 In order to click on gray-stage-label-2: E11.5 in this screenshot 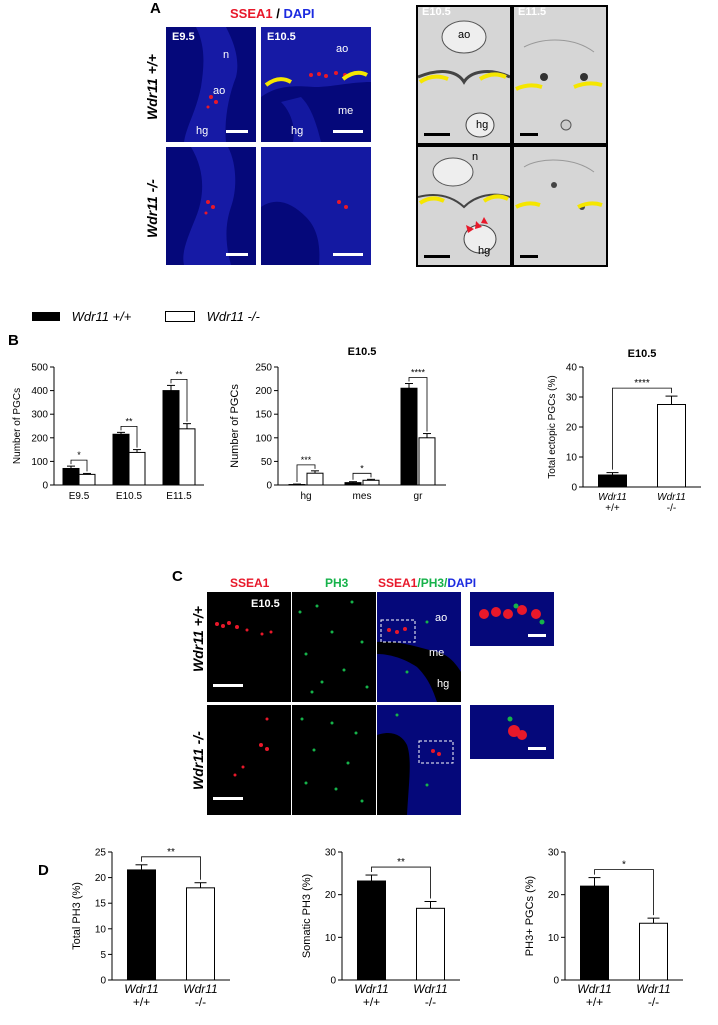, I will do `click(532, 12)`.